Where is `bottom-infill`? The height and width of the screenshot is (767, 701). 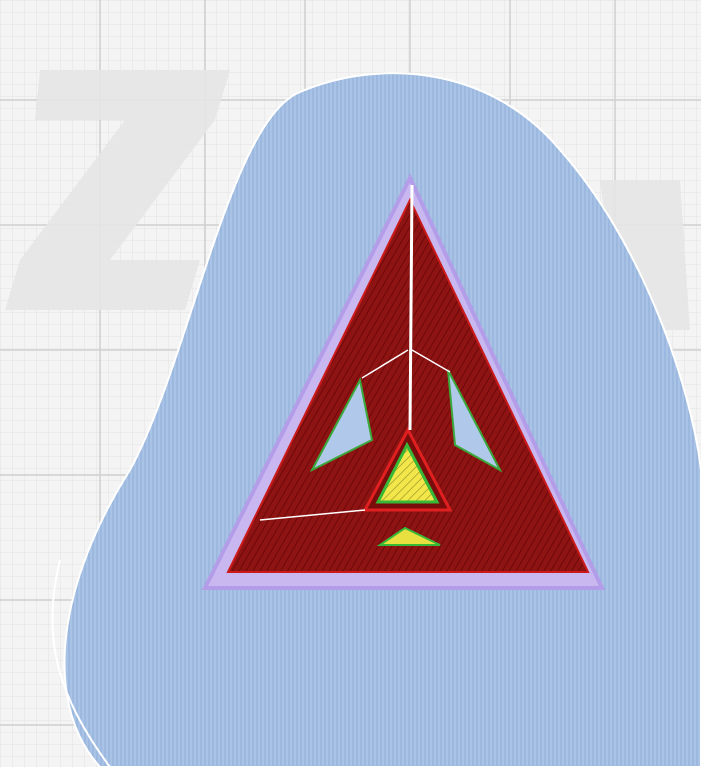
bottom-infill is located at coordinates (408, 536).